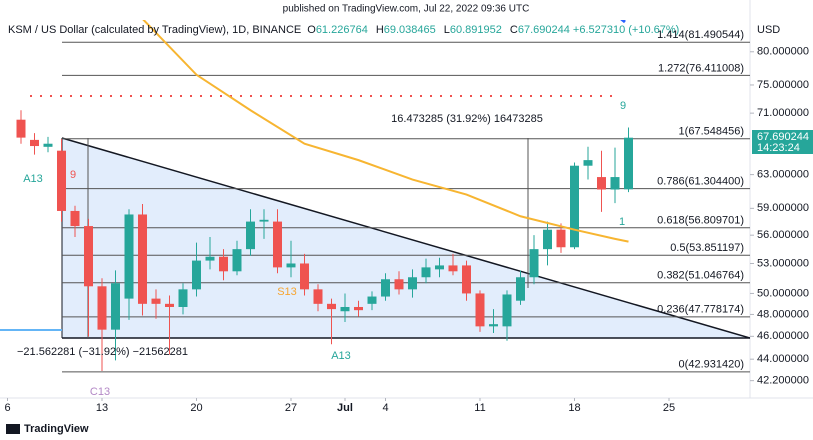 Image resolution: width=813 pixels, height=440 pixels. What do you see at coordinates (783, 293) in the screenshot?
I see `y-tick-label: 50.000000` at bounding box center [783, 293].